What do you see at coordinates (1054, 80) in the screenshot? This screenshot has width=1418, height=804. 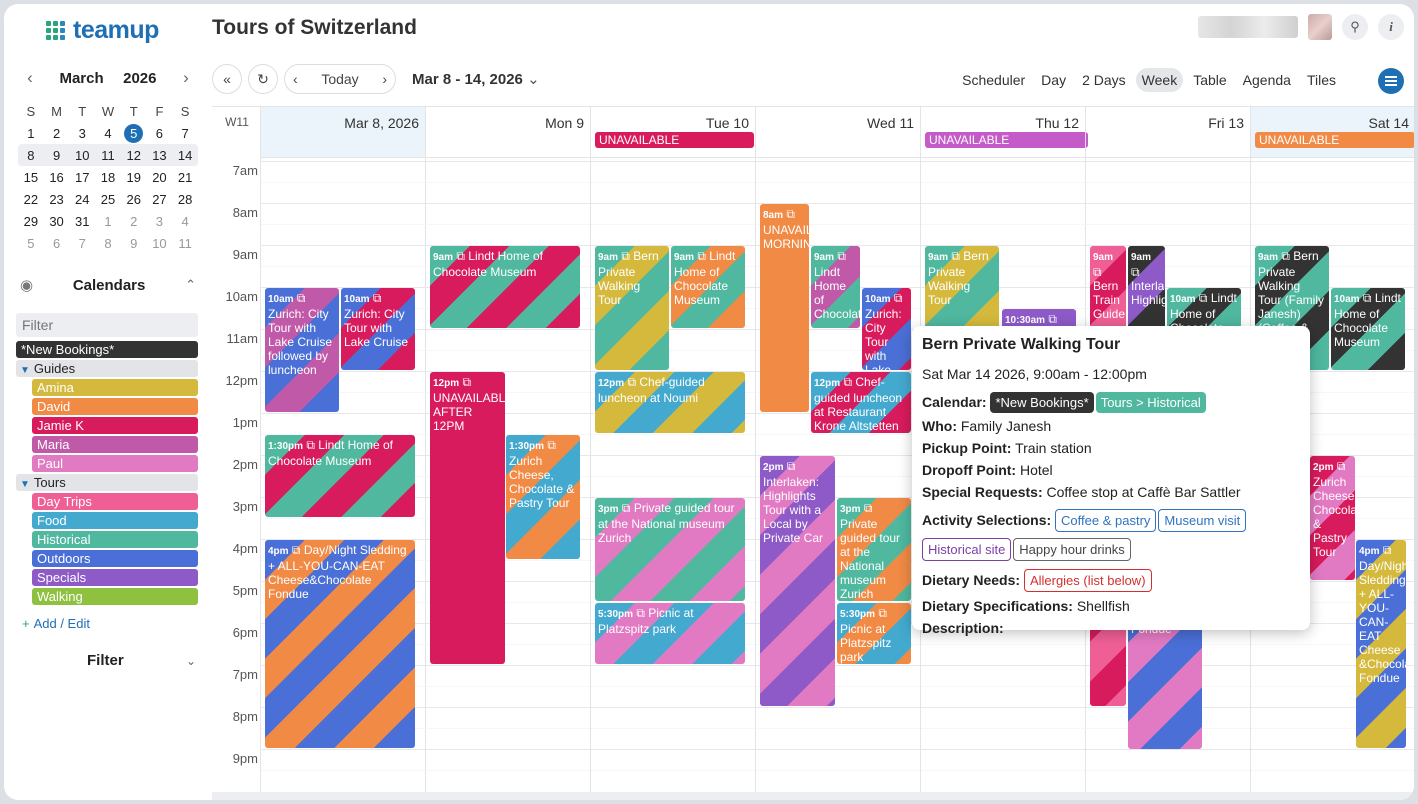 I see `view-day: Day` at bounding box center [1054, 80].